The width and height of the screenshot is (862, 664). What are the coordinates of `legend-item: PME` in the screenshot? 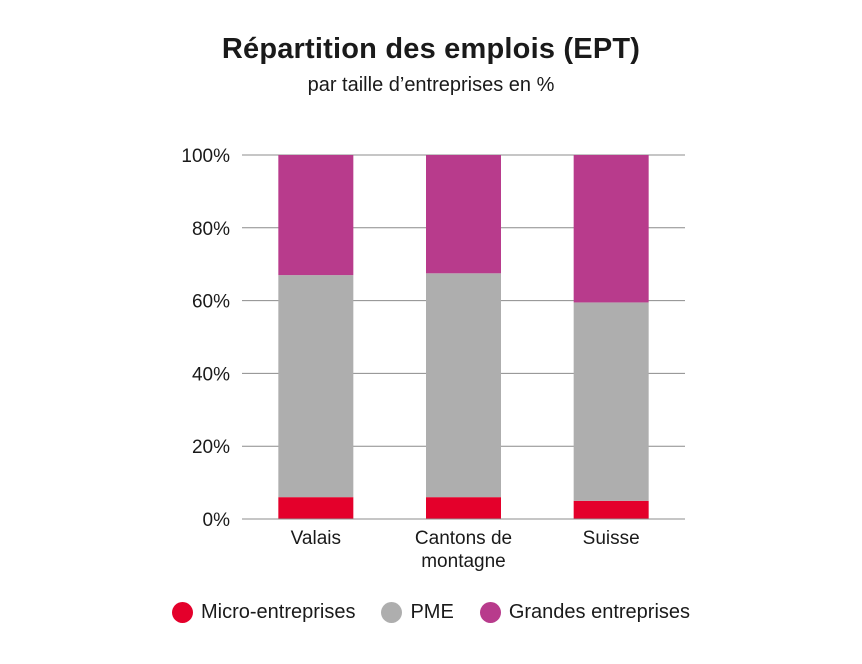 It's located at (417, 612).